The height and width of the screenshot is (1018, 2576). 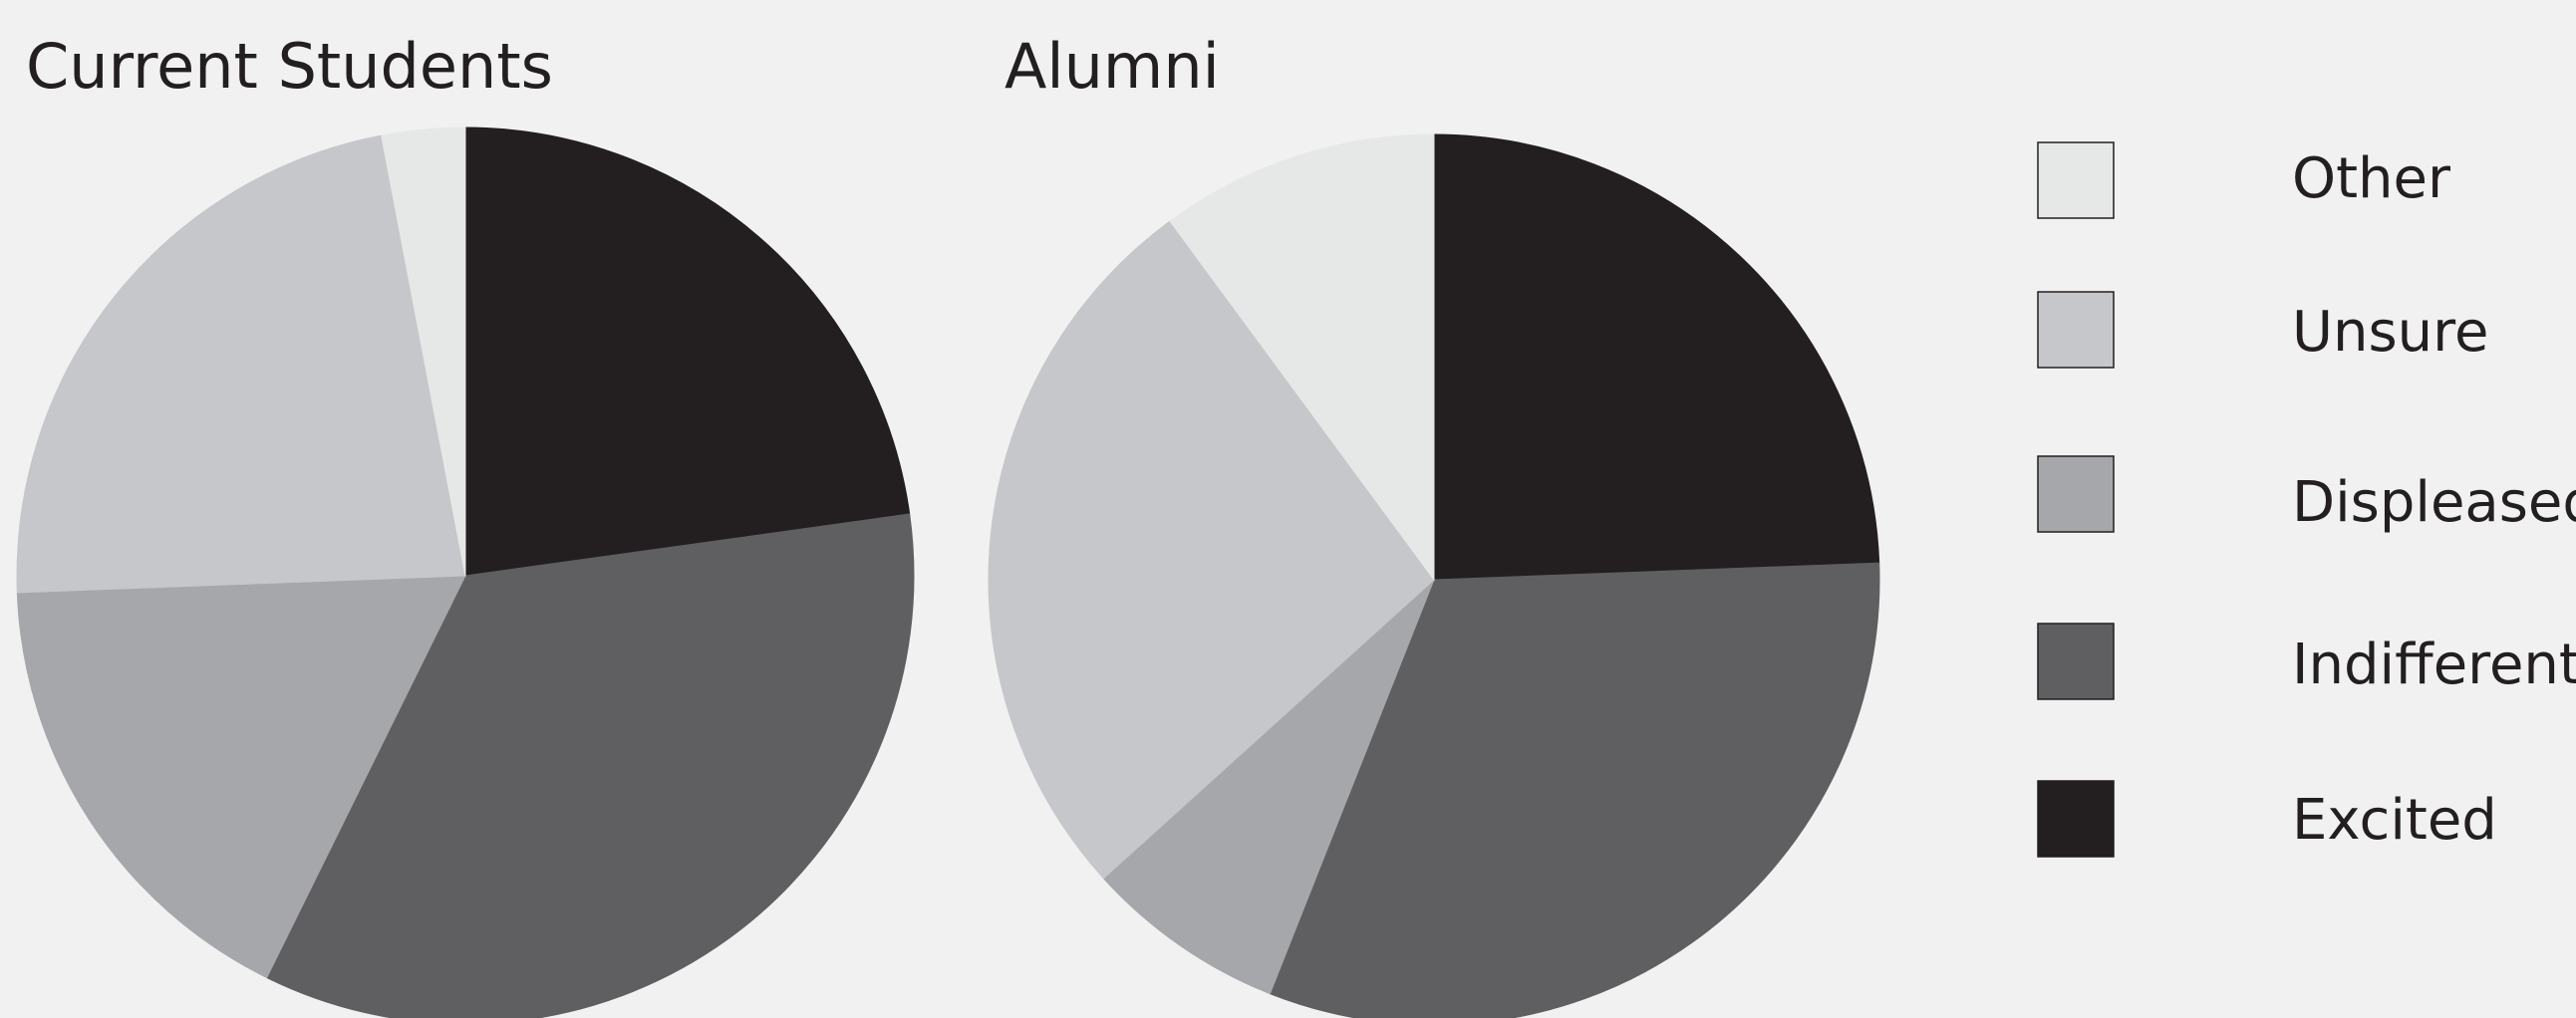 What do you see at coordinates (2076, 661) in the screenshot?
I see `legend-swatch-indifferent` at bounding box center [2076, 661].